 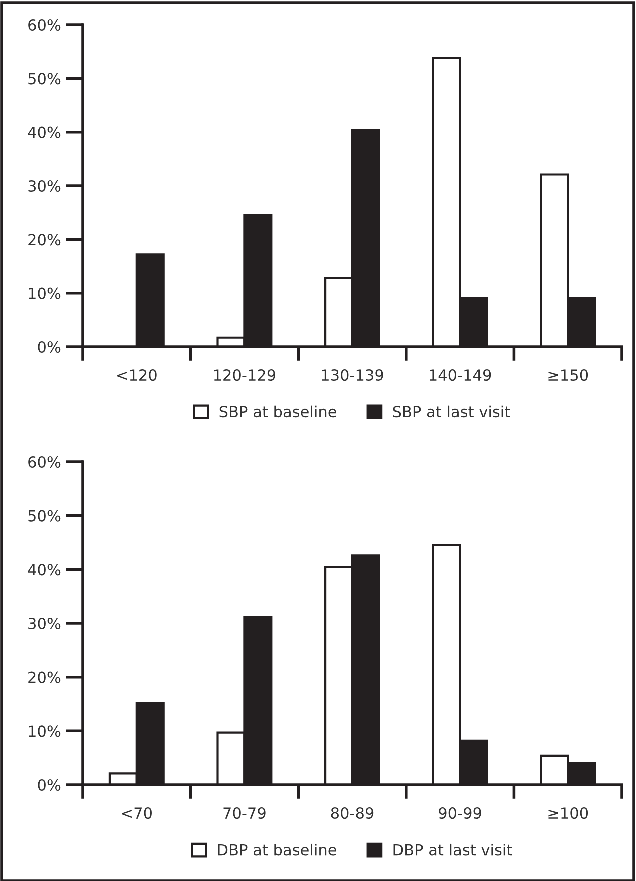 I want to click on x-tick-label: <120, so click(x=137, y=375).